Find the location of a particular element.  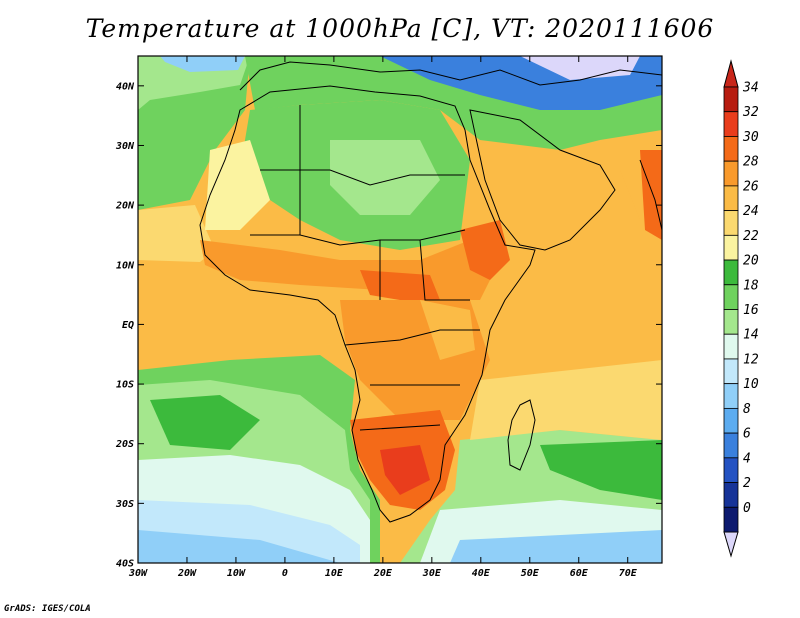

arabia-coastline is located at coordinates (542, 180).